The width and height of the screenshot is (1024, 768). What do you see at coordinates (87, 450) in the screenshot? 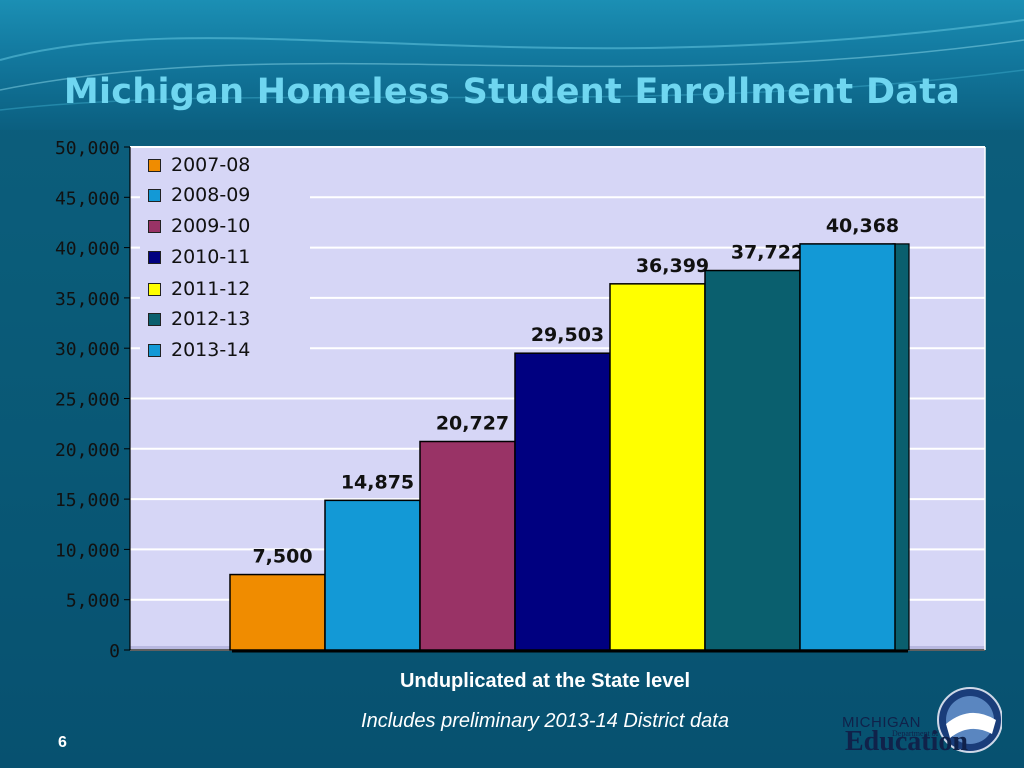
I see `y-tick-label: 20,000` at bounding box center [87, 450].